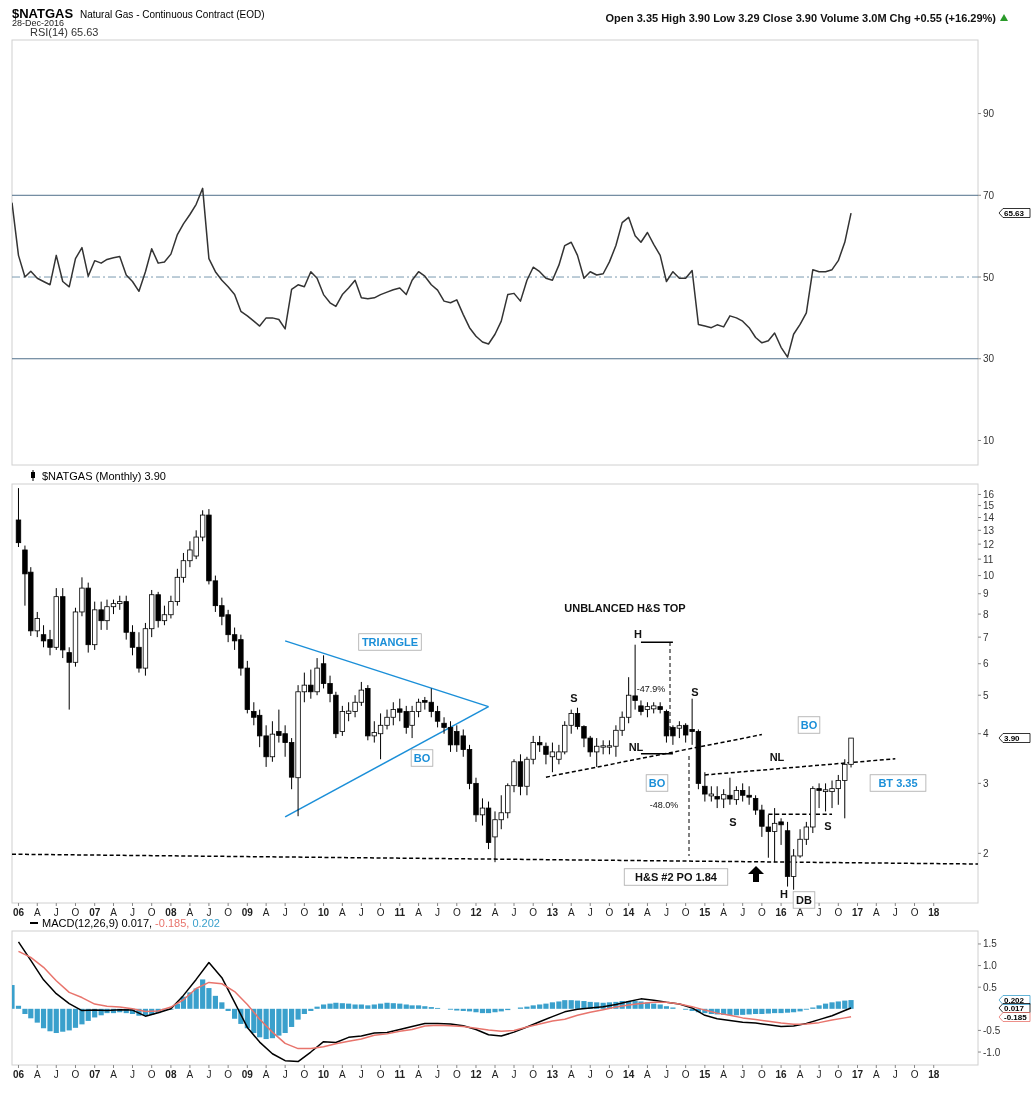  I want to click on text: 0.017, so click(1014, 1008).